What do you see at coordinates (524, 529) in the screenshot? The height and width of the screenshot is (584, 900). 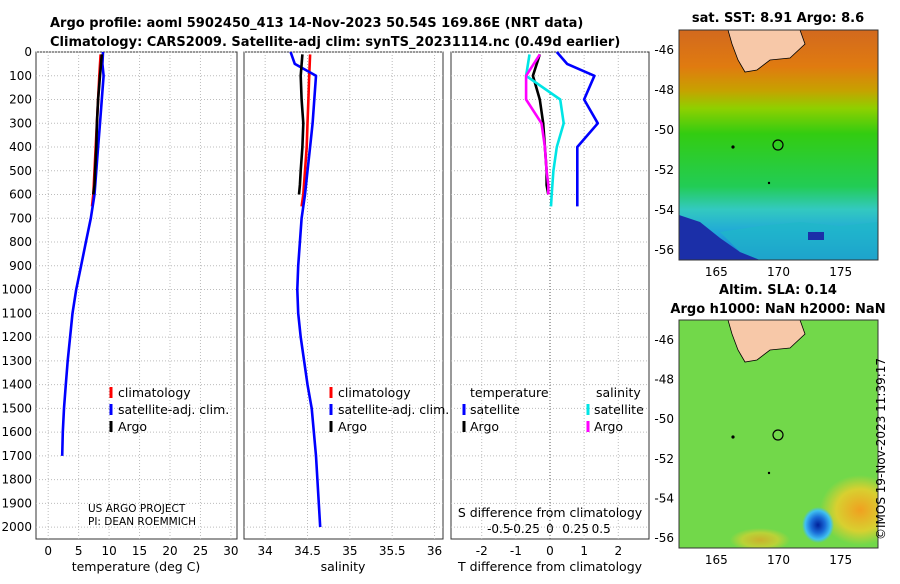 I see `difference-s-tick-label: -0.25` at bounding box center [524, 529].